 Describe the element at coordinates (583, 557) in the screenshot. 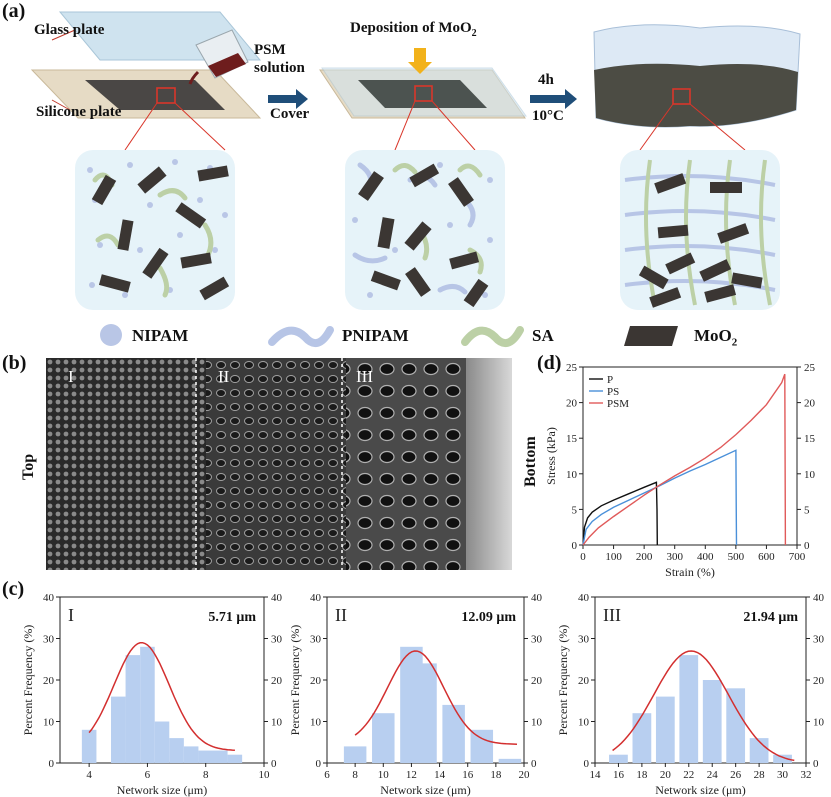

I see `chart-d-x-tick-label: 0` at that location.